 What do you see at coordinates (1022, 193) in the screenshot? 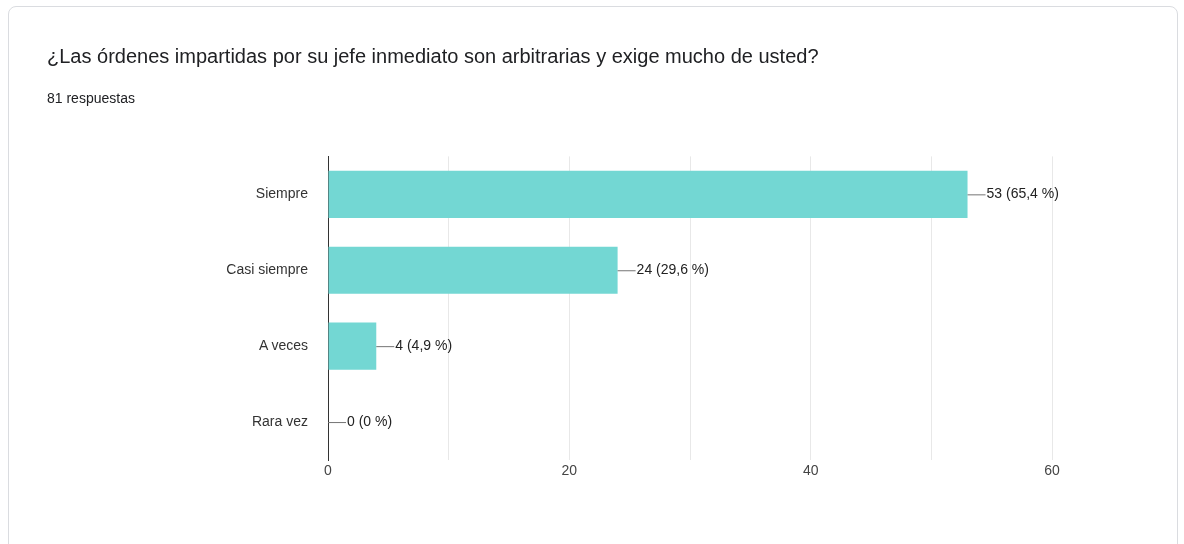
I see `data-label: 53 (65,4 %)` at bounding box center [1022, 193].